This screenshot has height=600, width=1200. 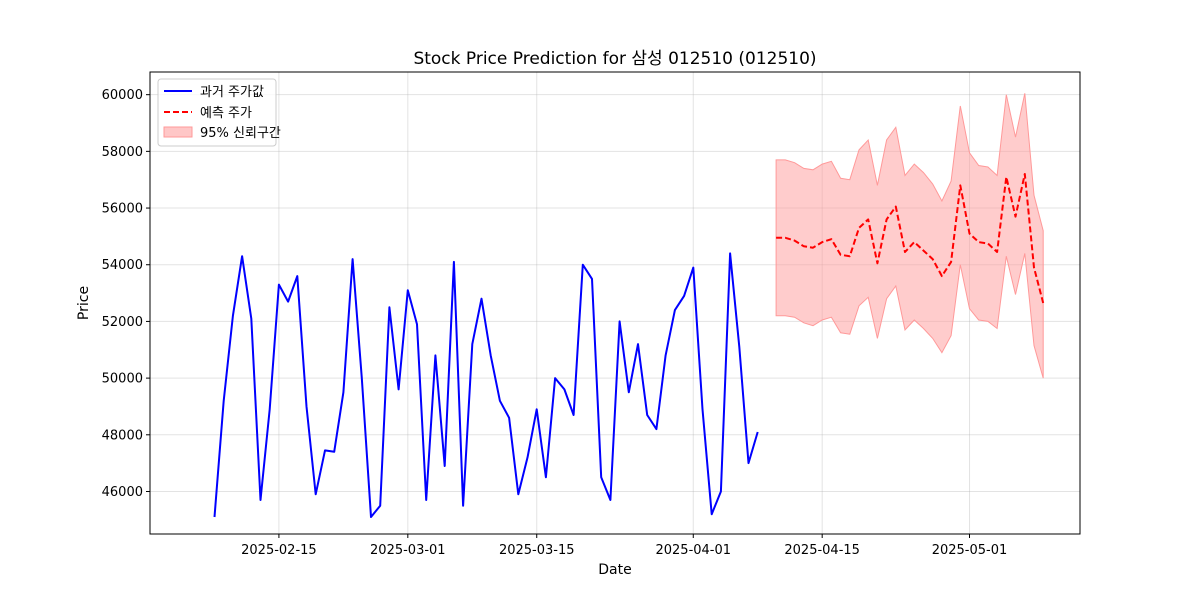 What do you see at coordinates (226, 113) in the screenshot?
I see `legend-forecast-label: 예측 주가` at bounding box center [226, 113].